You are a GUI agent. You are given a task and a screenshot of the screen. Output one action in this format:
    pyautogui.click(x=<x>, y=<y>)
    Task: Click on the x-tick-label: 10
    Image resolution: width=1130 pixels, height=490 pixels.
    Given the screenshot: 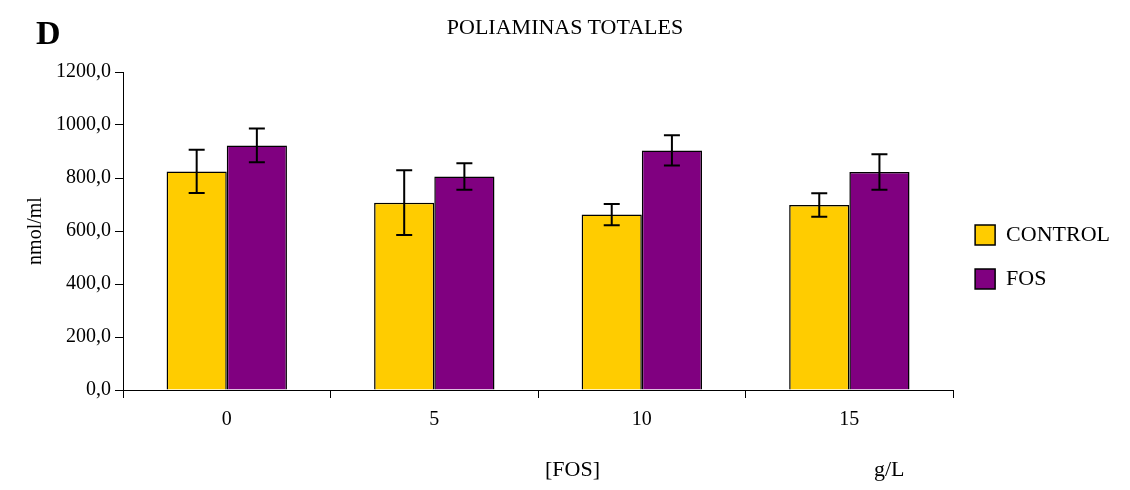 What is the action you would take?
    pyautogui.click(x=641, y=418)
    